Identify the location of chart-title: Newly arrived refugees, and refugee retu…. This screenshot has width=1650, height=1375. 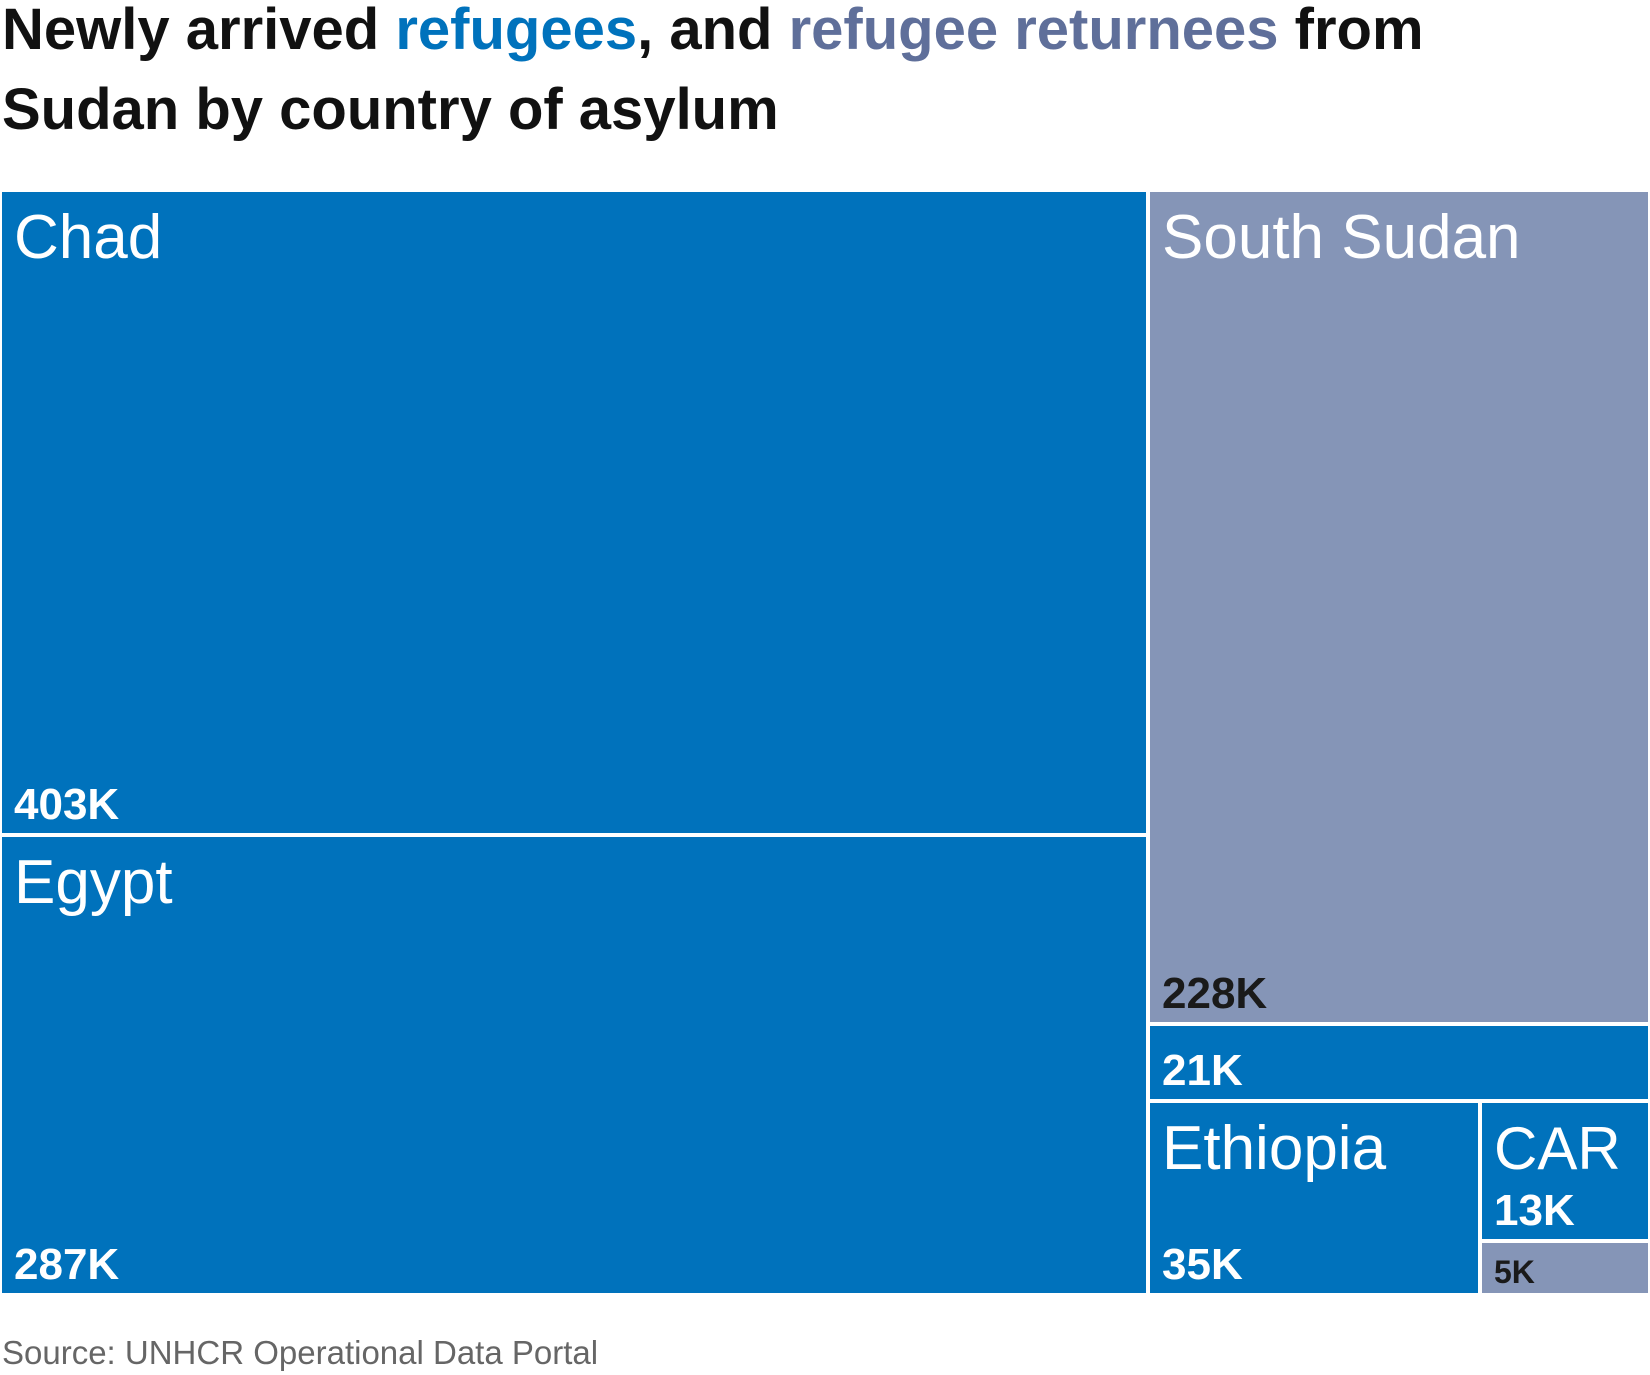
(802, 75).